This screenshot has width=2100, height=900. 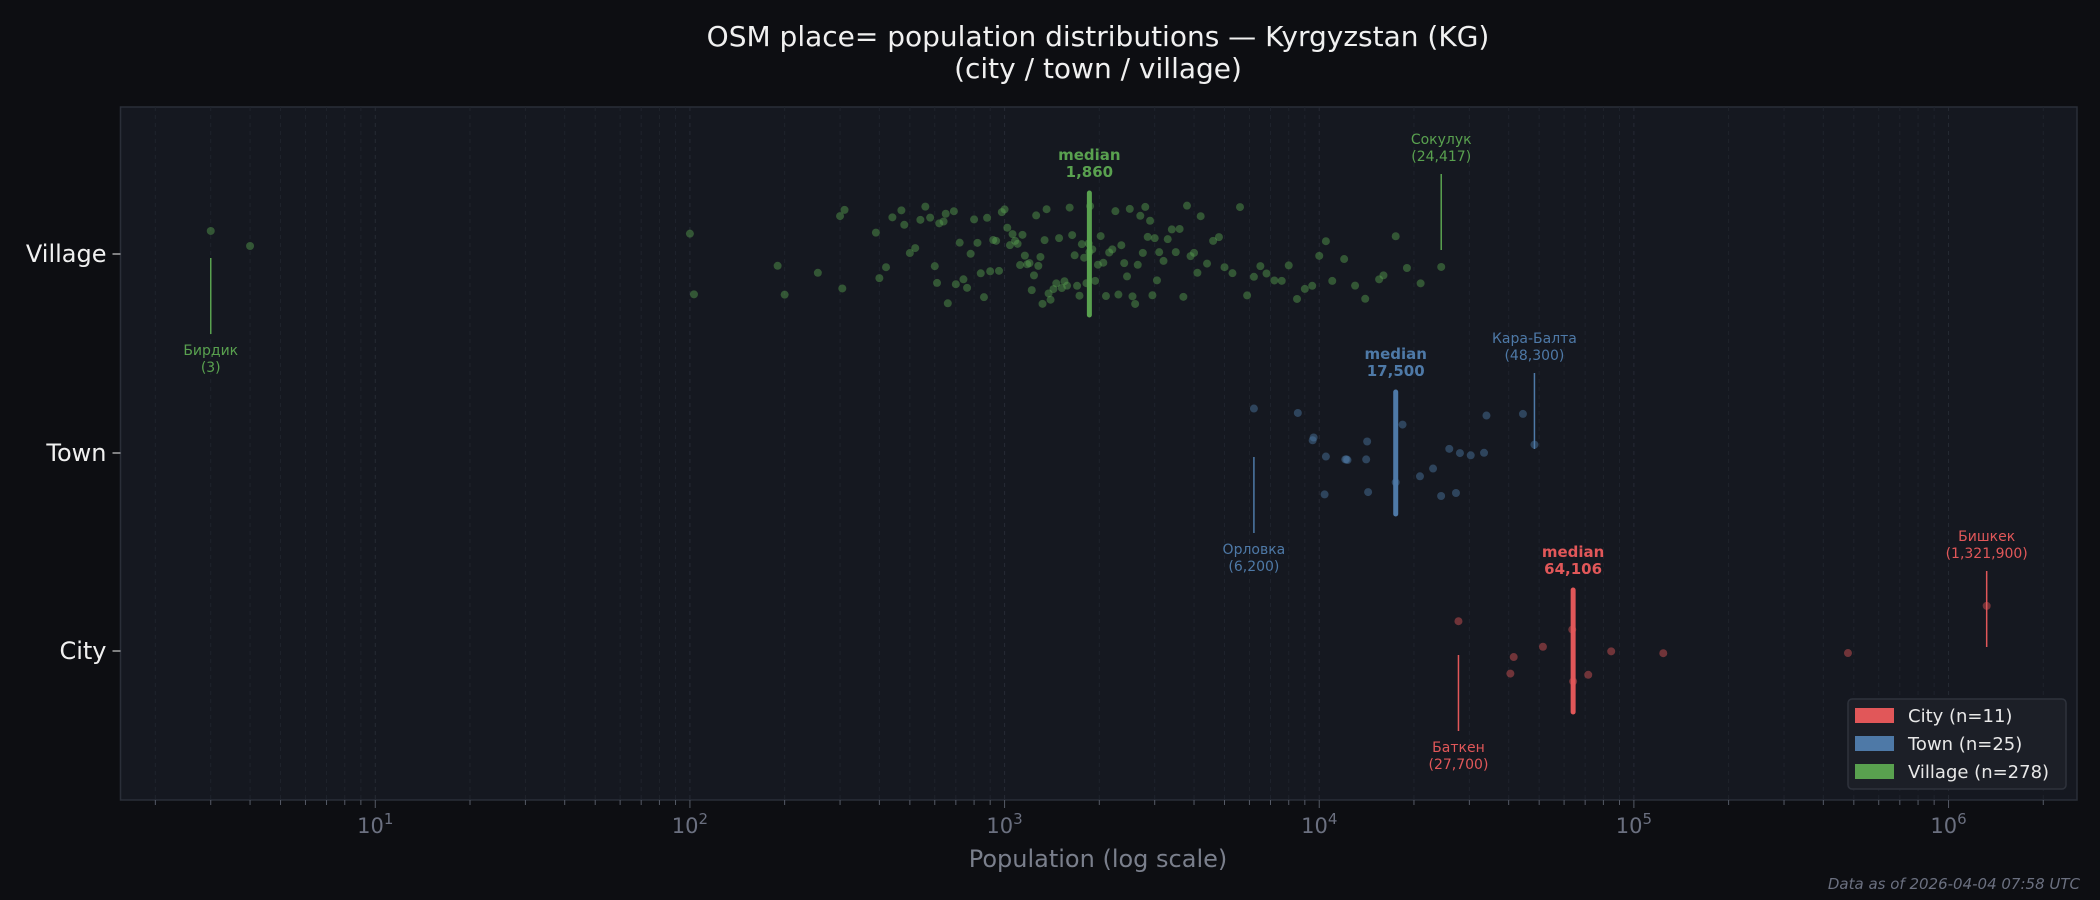 I want to click on annotation-name: Бишкек, so click(x=1986, y=537).